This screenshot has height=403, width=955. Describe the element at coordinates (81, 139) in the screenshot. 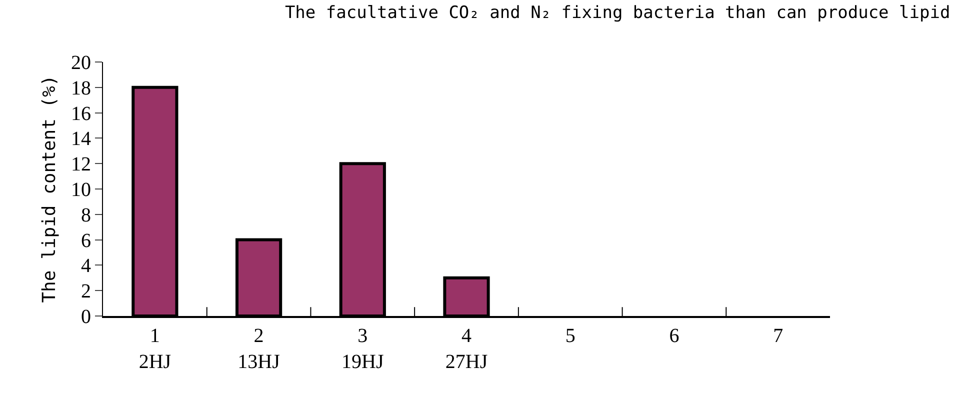

I see `y-tick-label: 14` at that location.